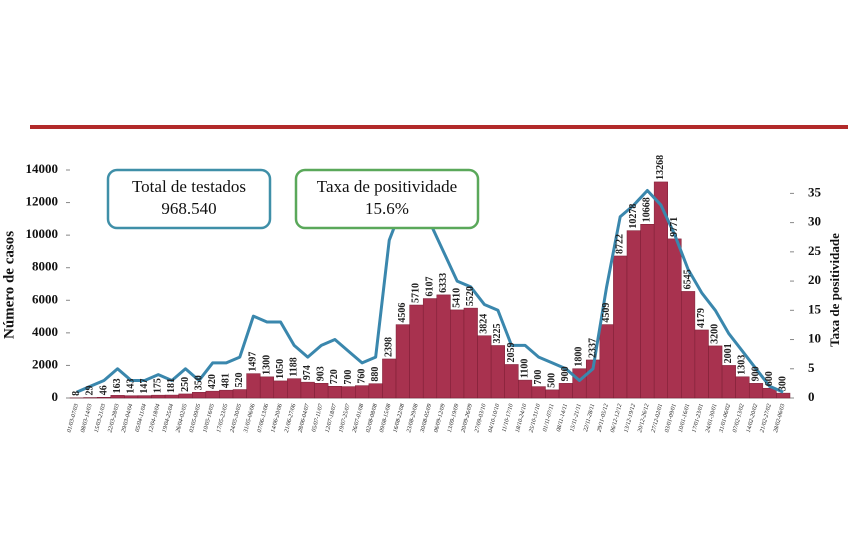  What do you see at coordinates (293, 366) in the screenshot?
I see `value-label: 1188` at bounding box center [293, 366].